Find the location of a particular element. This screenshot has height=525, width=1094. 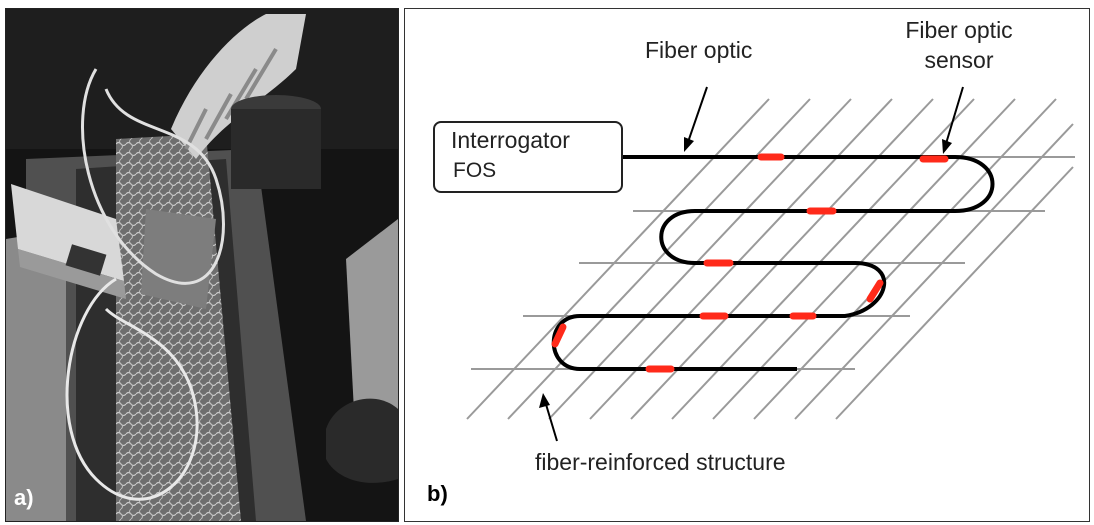

interrogator-fos-label: FOS is located at coordinates (475, 170).